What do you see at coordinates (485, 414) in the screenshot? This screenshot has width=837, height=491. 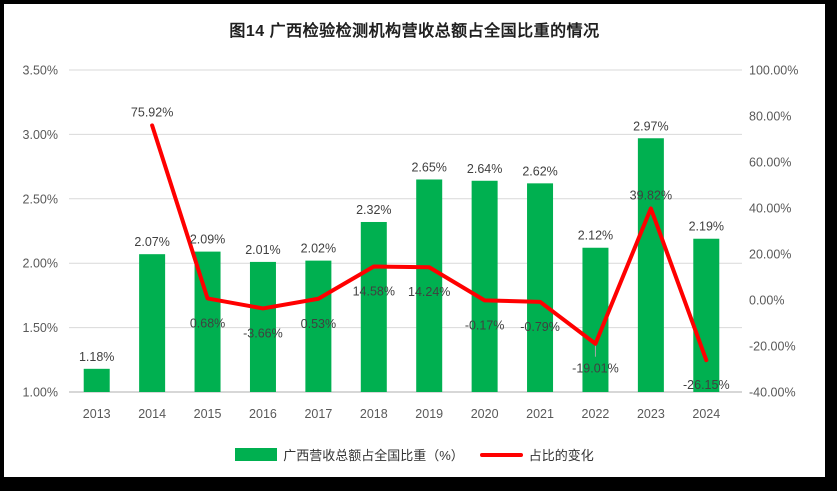 I see `x-axis-label: 2020` at bounding box center [485, 414].